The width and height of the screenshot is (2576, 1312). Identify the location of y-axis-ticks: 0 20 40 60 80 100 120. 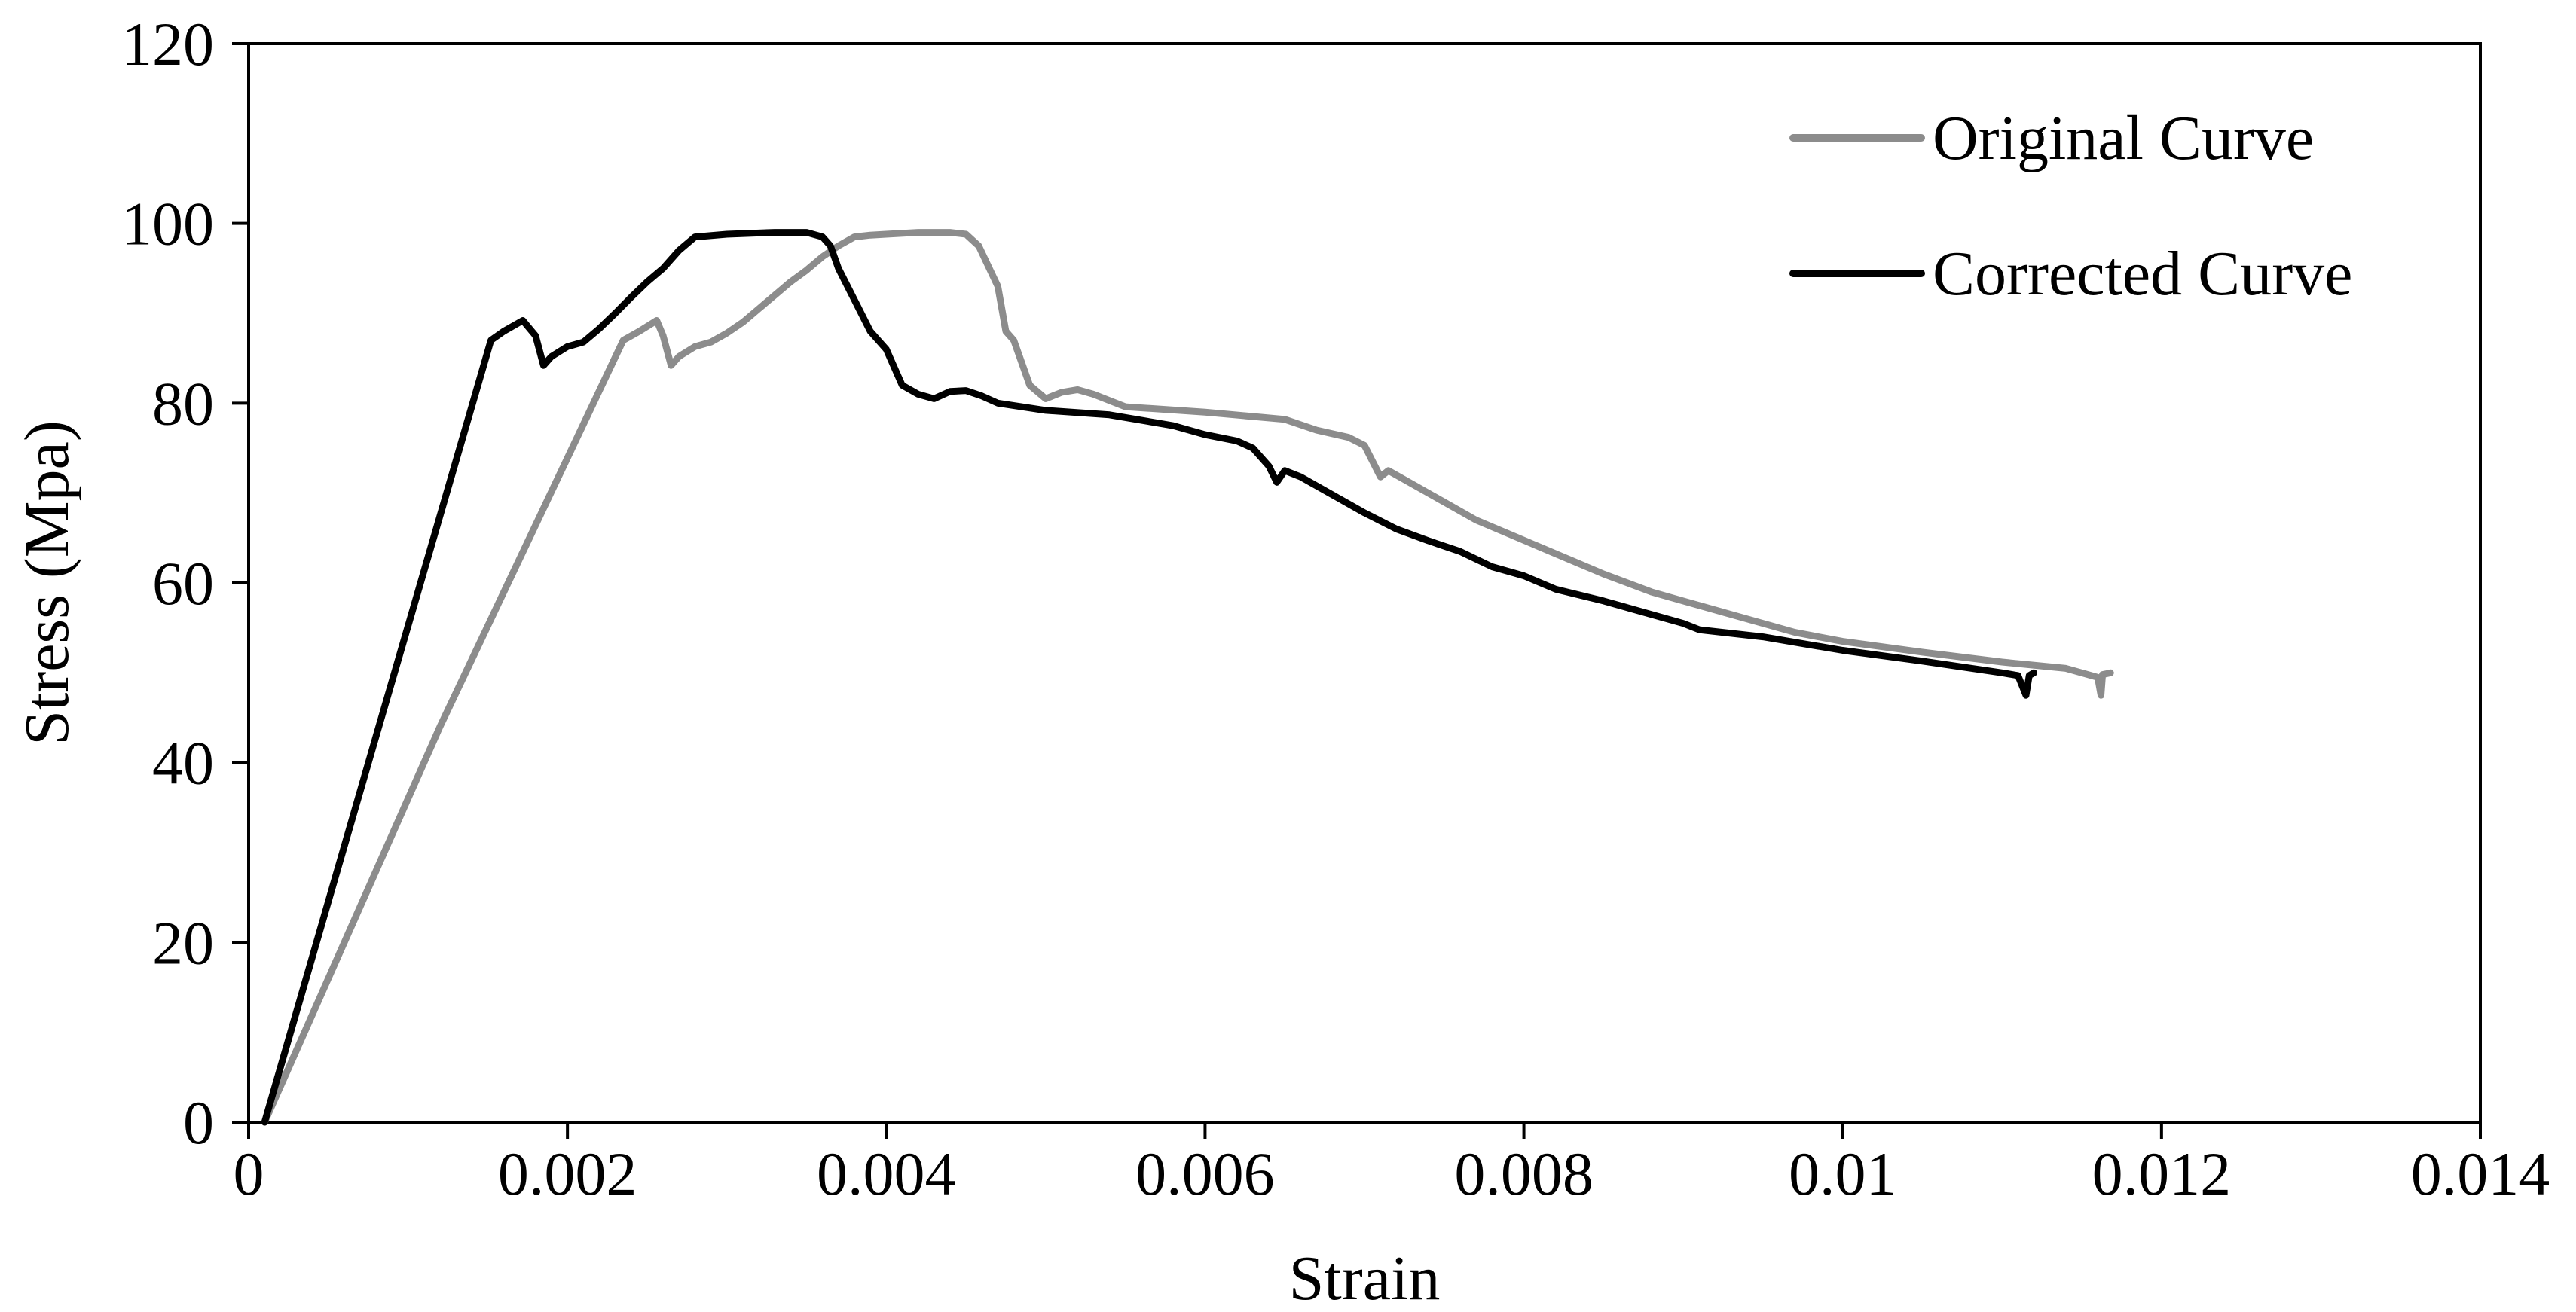
(185, 583).